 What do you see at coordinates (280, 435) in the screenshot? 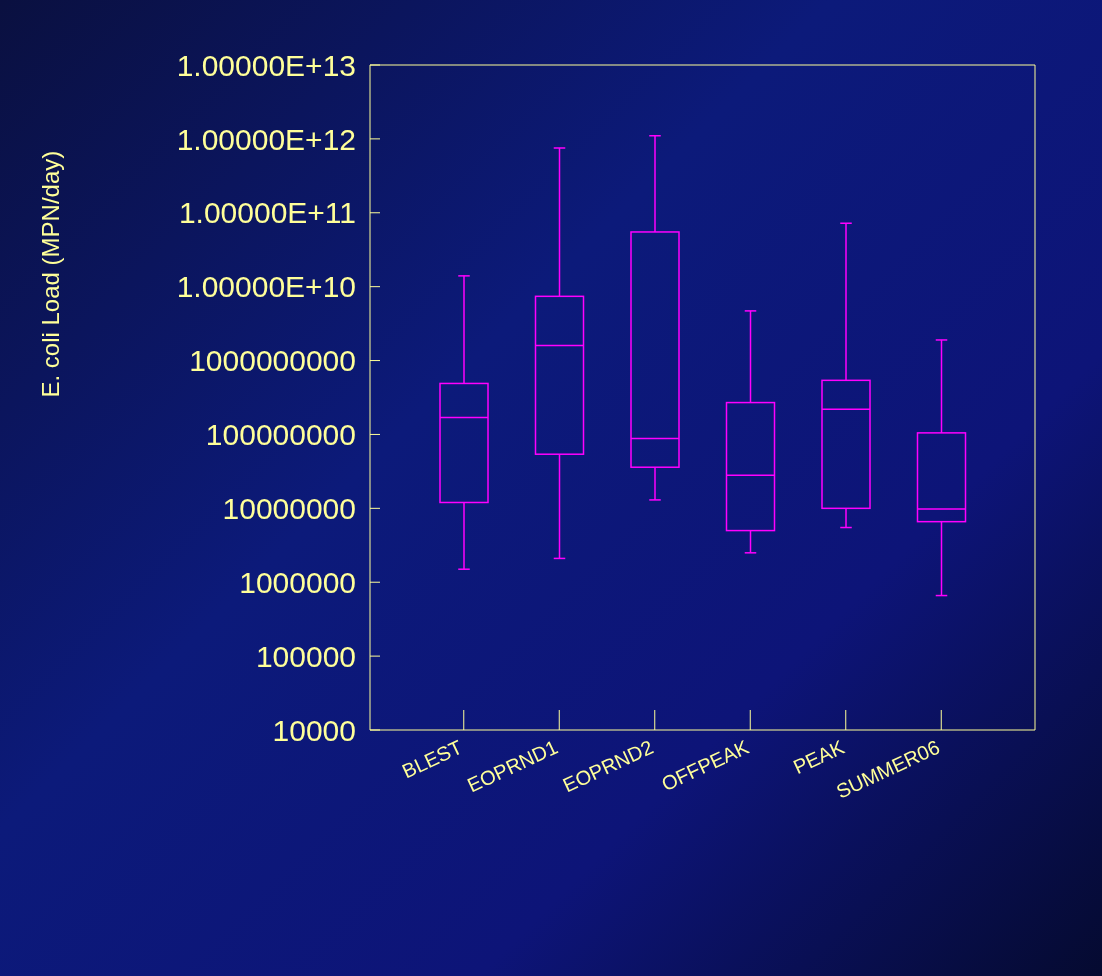
I see `y-tick-label: 100000000` at bounding box center [280, 435].